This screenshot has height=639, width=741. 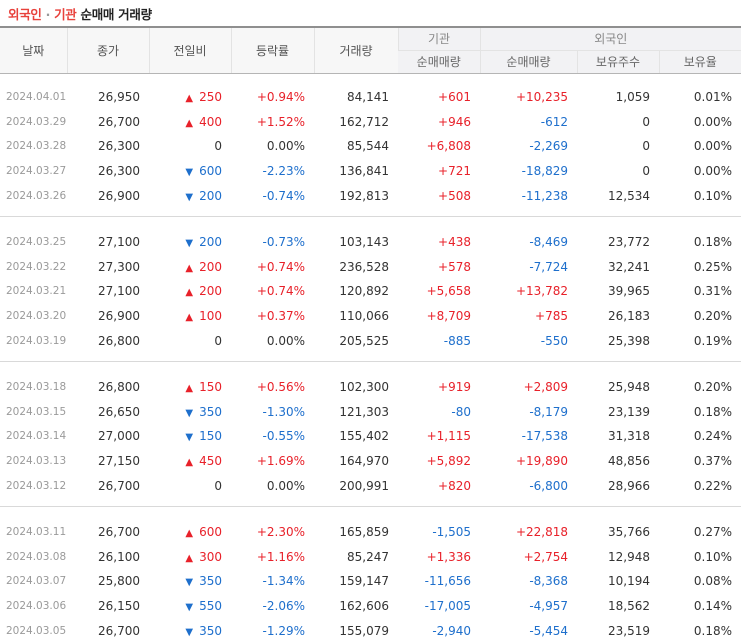 What do you see at coordinates (713, 461) in the screenshot?
I see `ratio-cell: 0.37%` at bounding box center [713, 461].